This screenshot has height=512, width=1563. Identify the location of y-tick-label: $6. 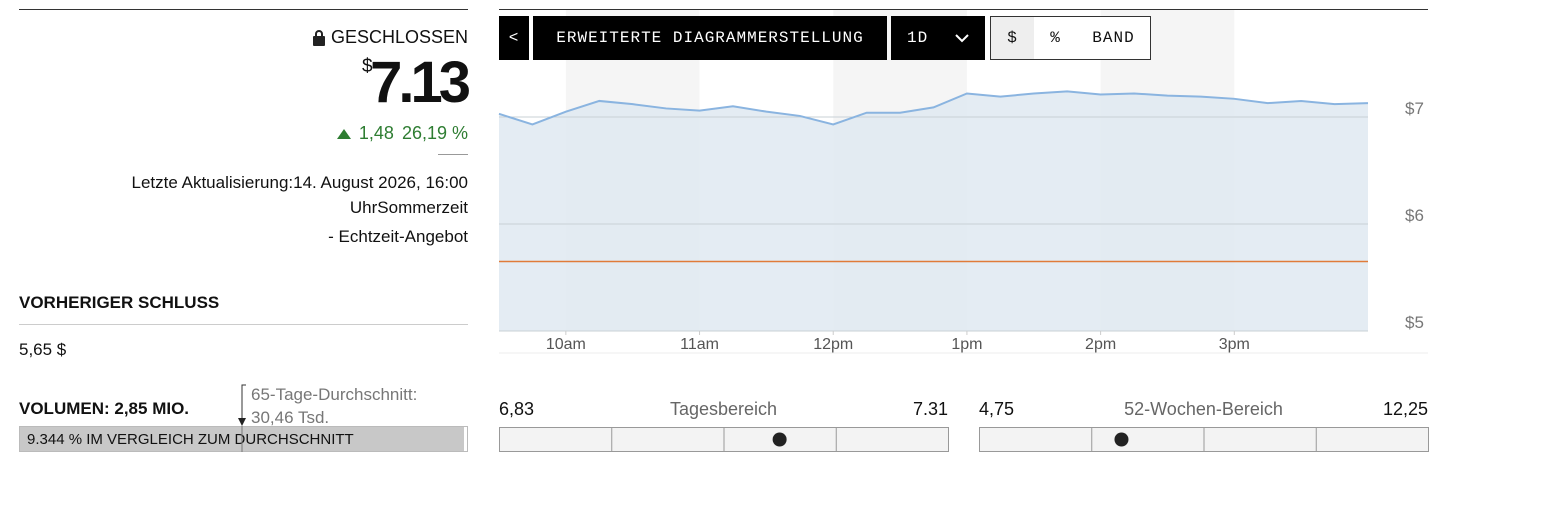
(1414, 215).